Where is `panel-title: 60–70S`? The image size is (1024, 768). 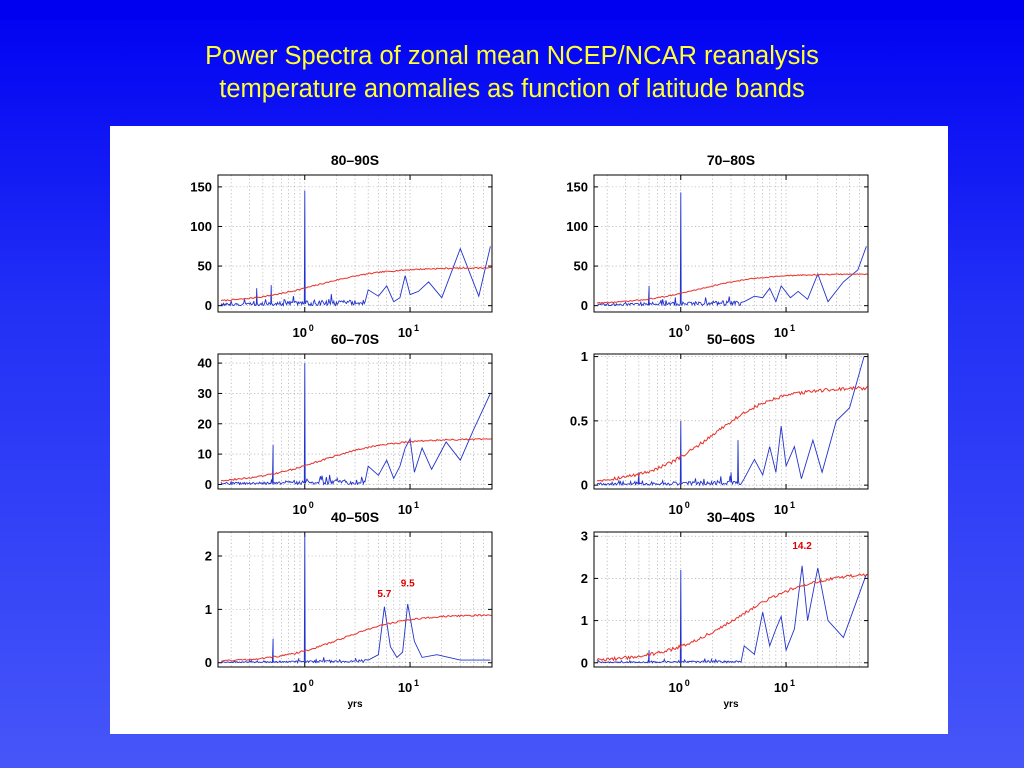
panel-title: 60–70S is located at coordinates (355, 339).